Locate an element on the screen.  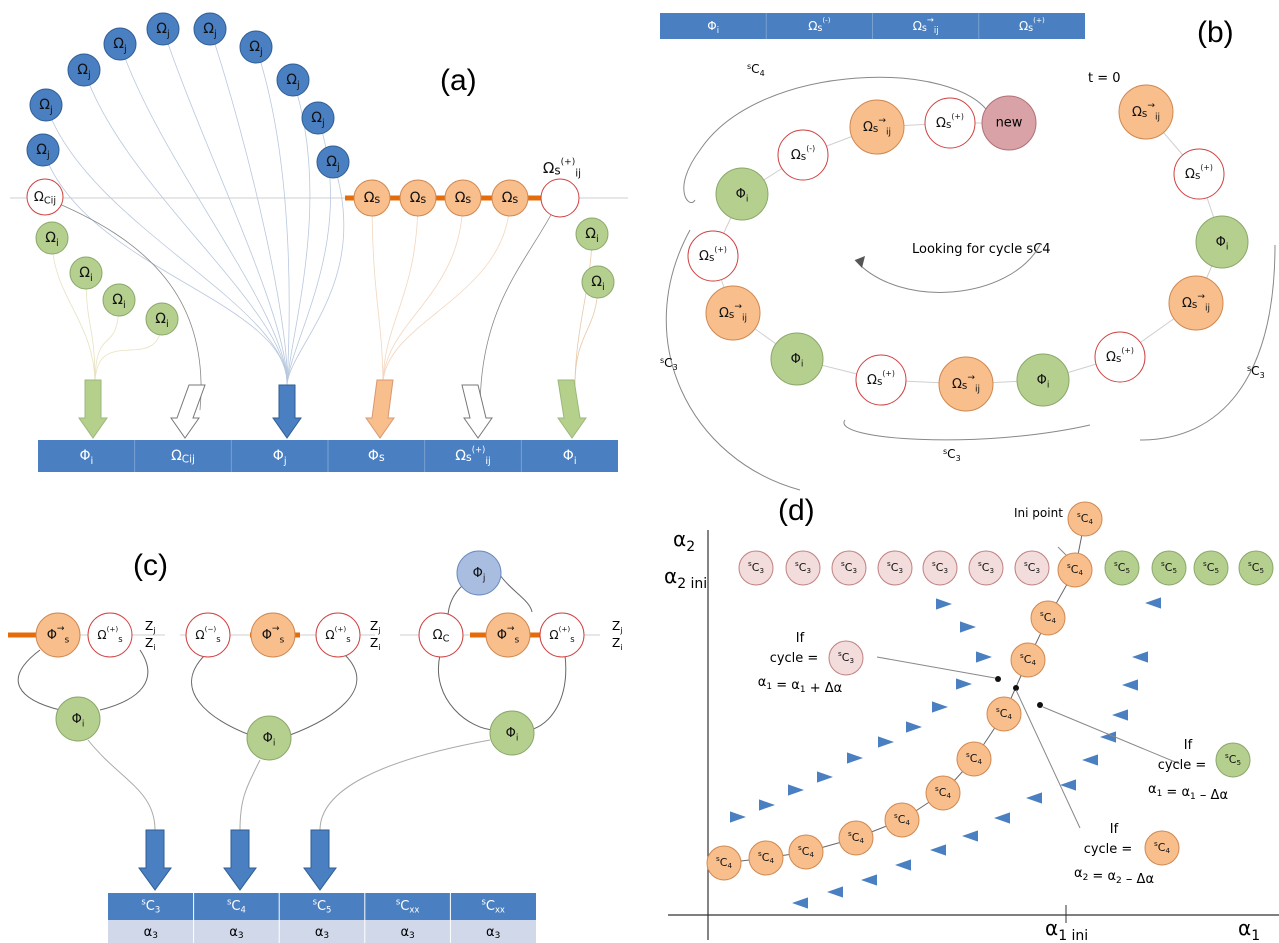
cycle-node: Φi is located at coordinates (1222, 242).